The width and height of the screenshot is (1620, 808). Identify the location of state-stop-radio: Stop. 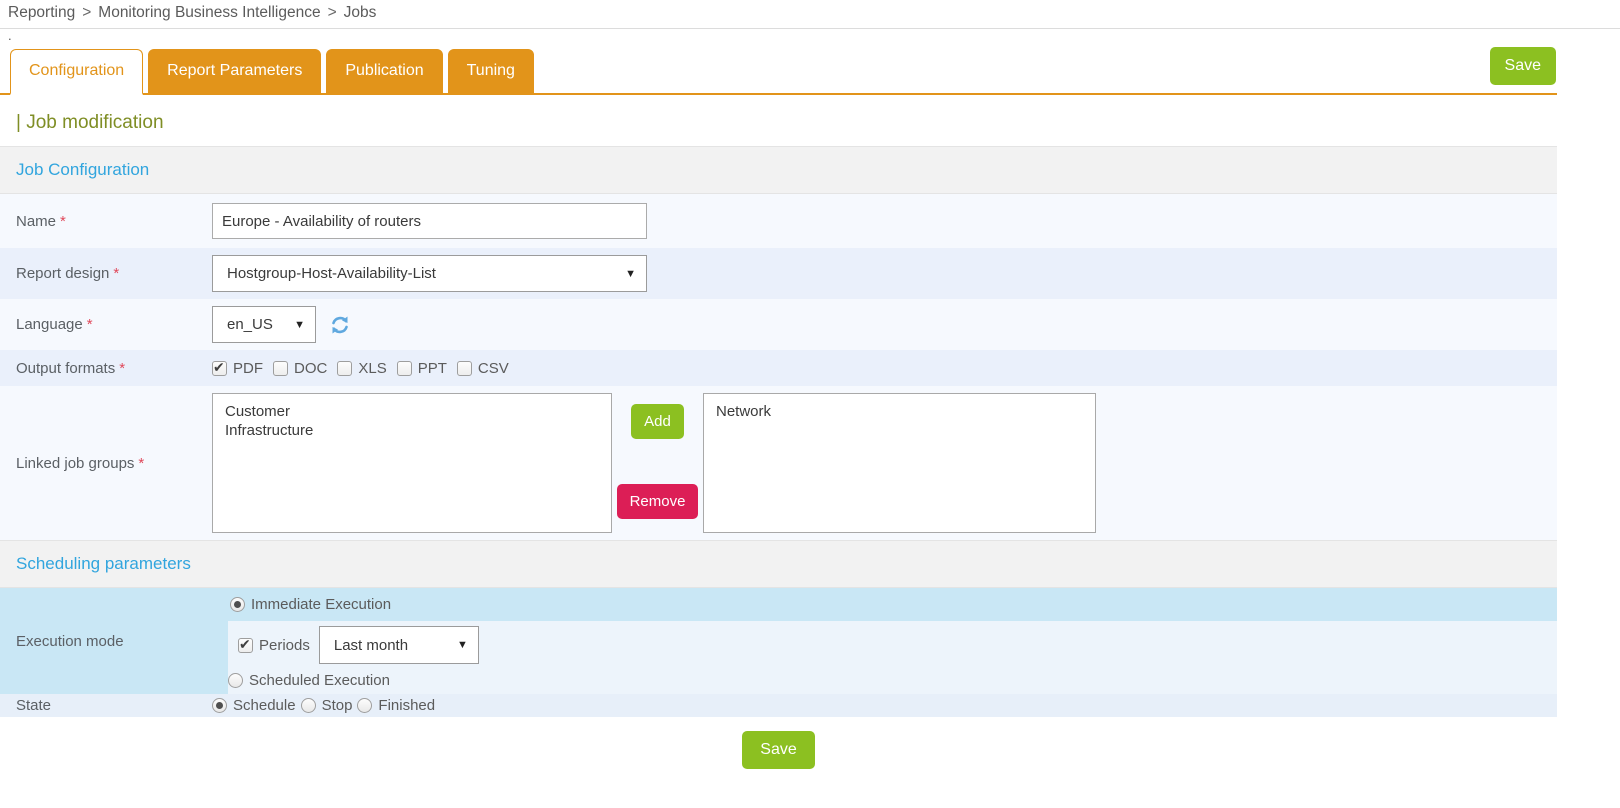
(326, 705).